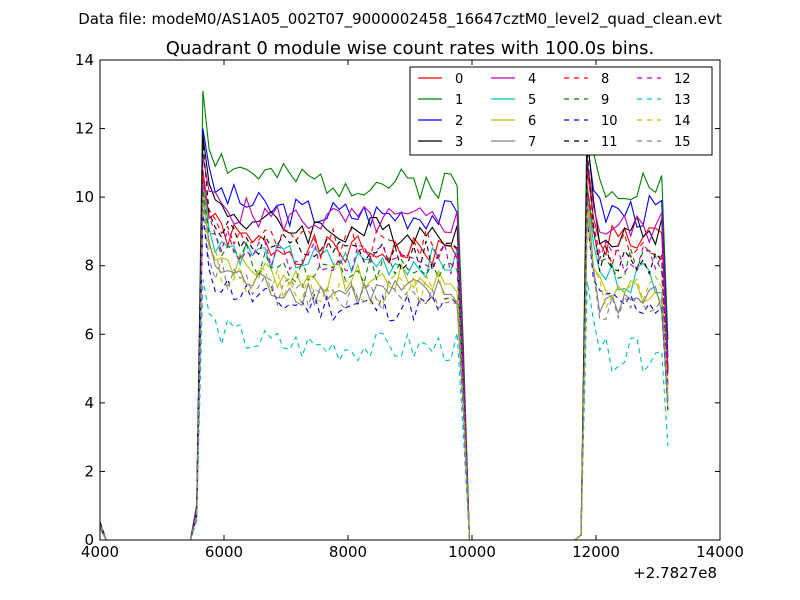  I want to click on x-offset-label: +2.7827e8, so click(675, 573).